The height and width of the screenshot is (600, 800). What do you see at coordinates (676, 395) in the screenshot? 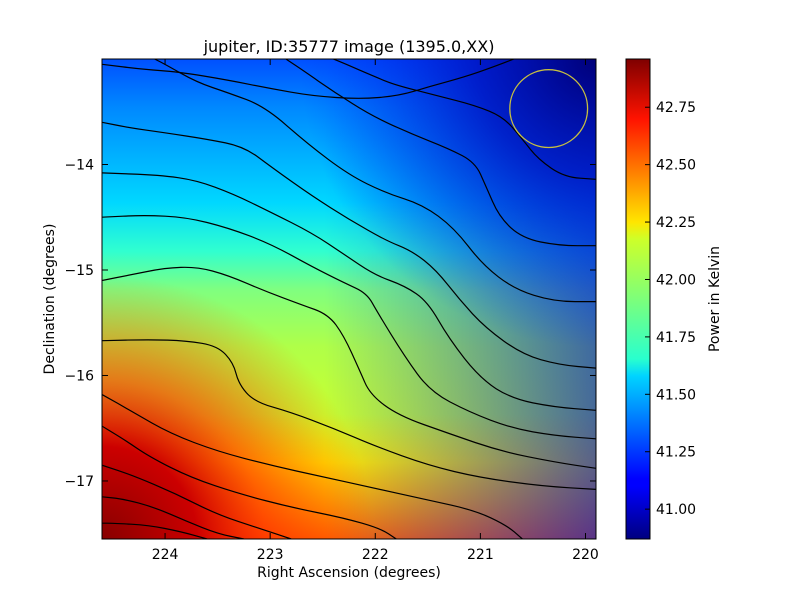
I see `colorbar-tick-label: 41.50` at bounding box center [676, 395].